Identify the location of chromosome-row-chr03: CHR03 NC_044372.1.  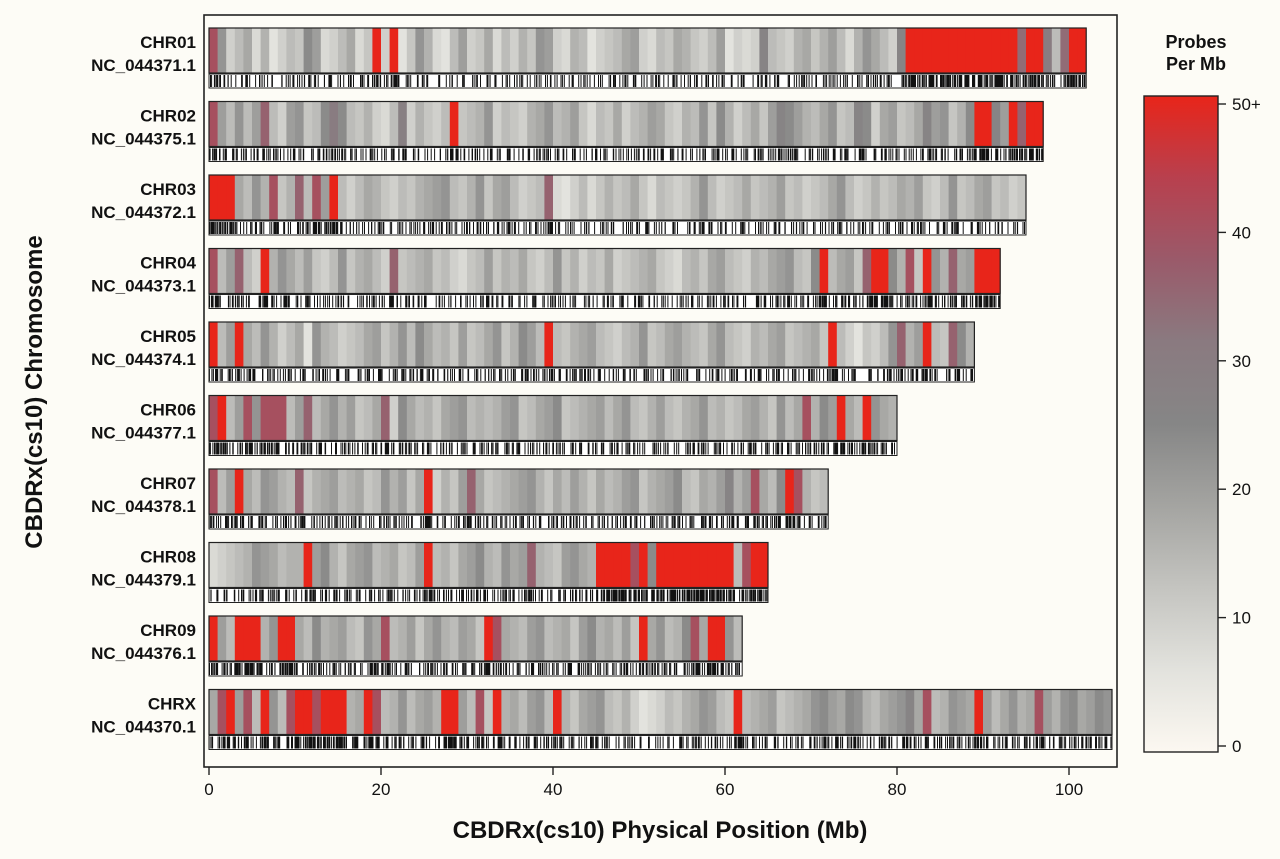
(559, 205).